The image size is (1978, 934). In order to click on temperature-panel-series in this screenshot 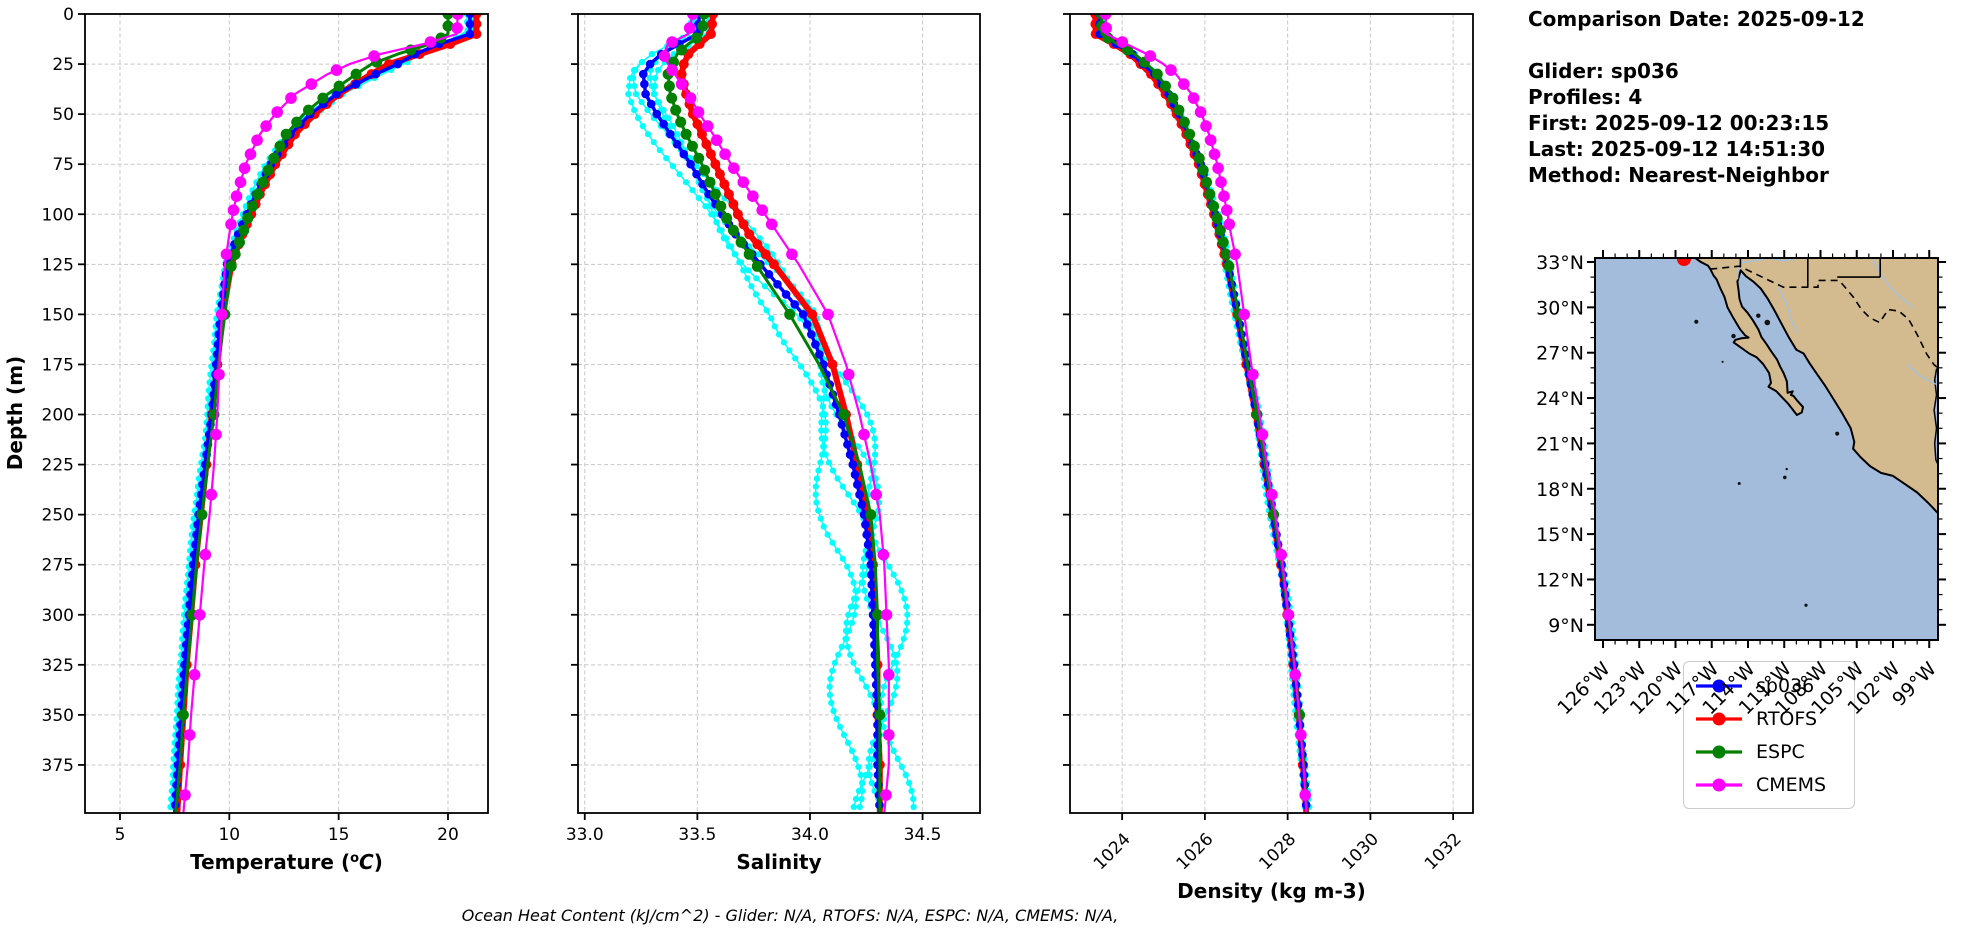, I will do `click(324, 413)`.